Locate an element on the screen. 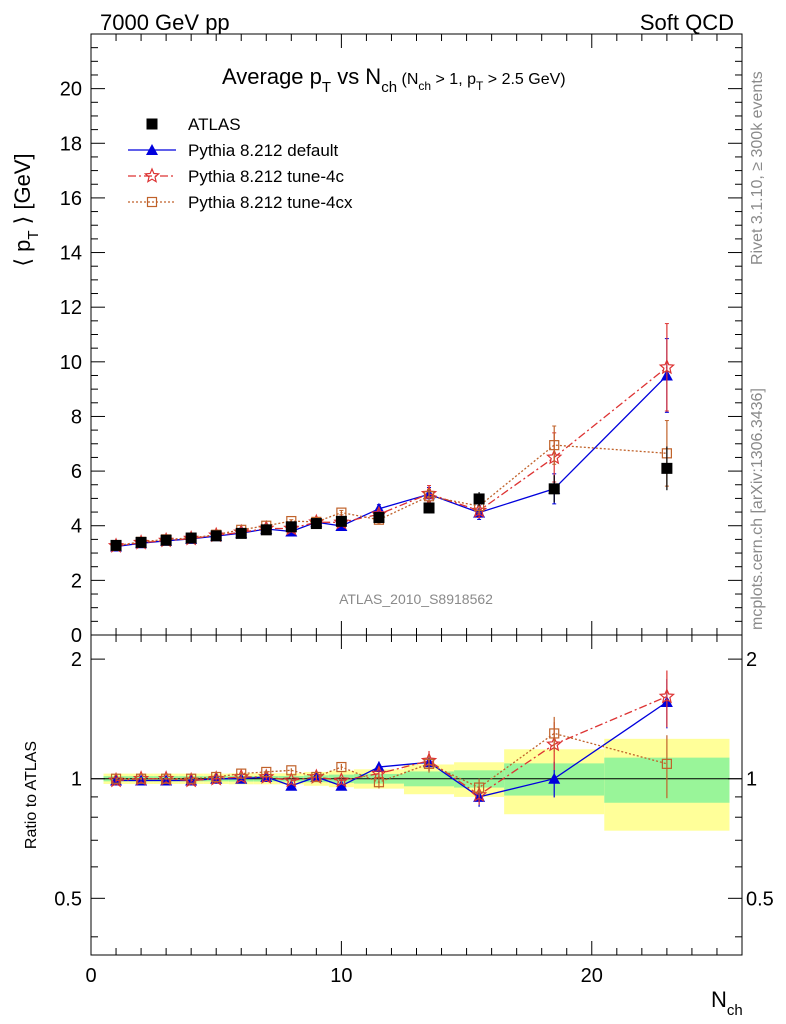  y-axis-label: ⟨ pT ⟩ [GeV] is located at coordinates (26, 209).